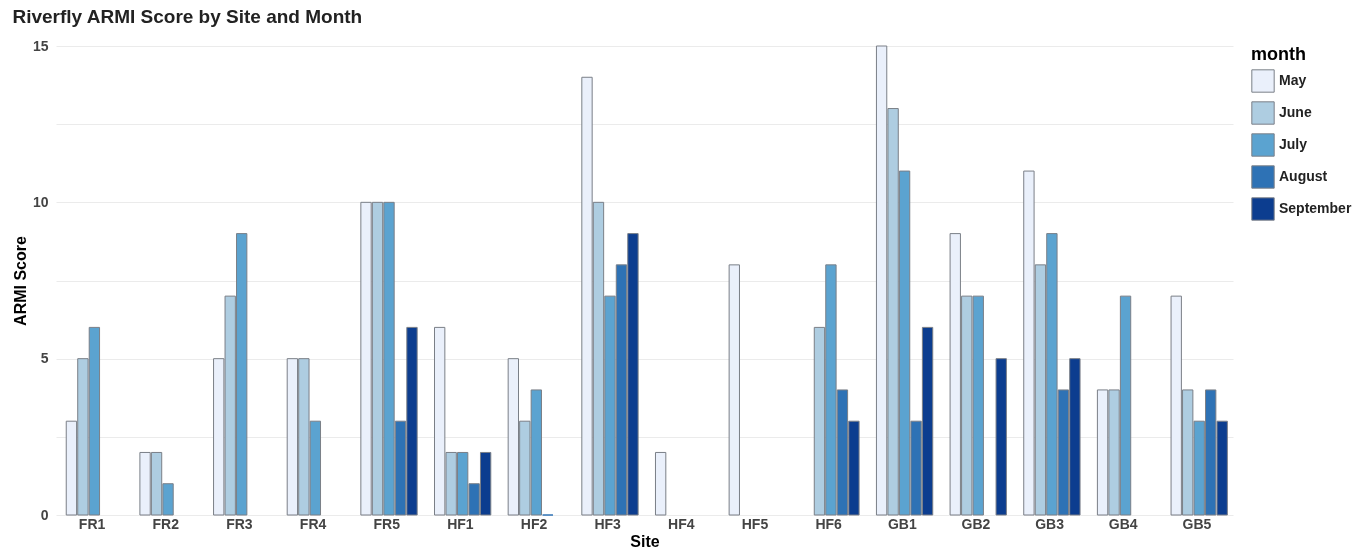 The height and width of the screenshot is (555, 1362). I want to click on y-axis-title: ARMI Score, so click(20, 281).